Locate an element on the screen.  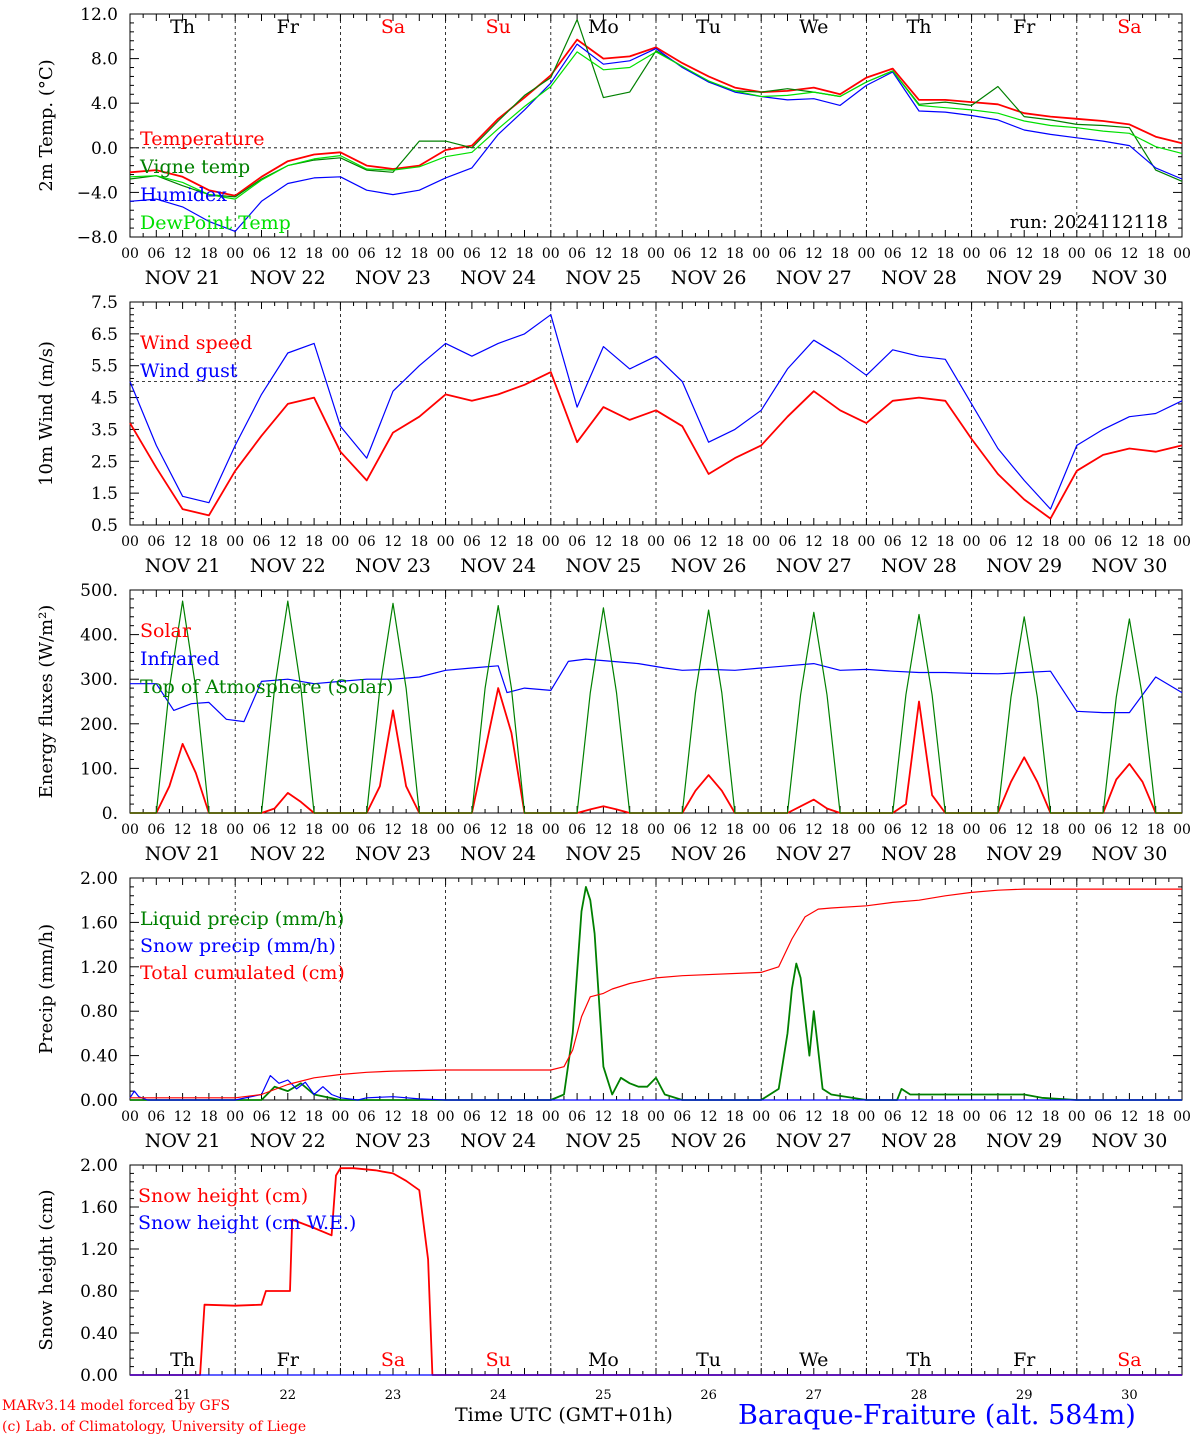
y-tick-label: 2.00 is located at coordinates (99, 1166).